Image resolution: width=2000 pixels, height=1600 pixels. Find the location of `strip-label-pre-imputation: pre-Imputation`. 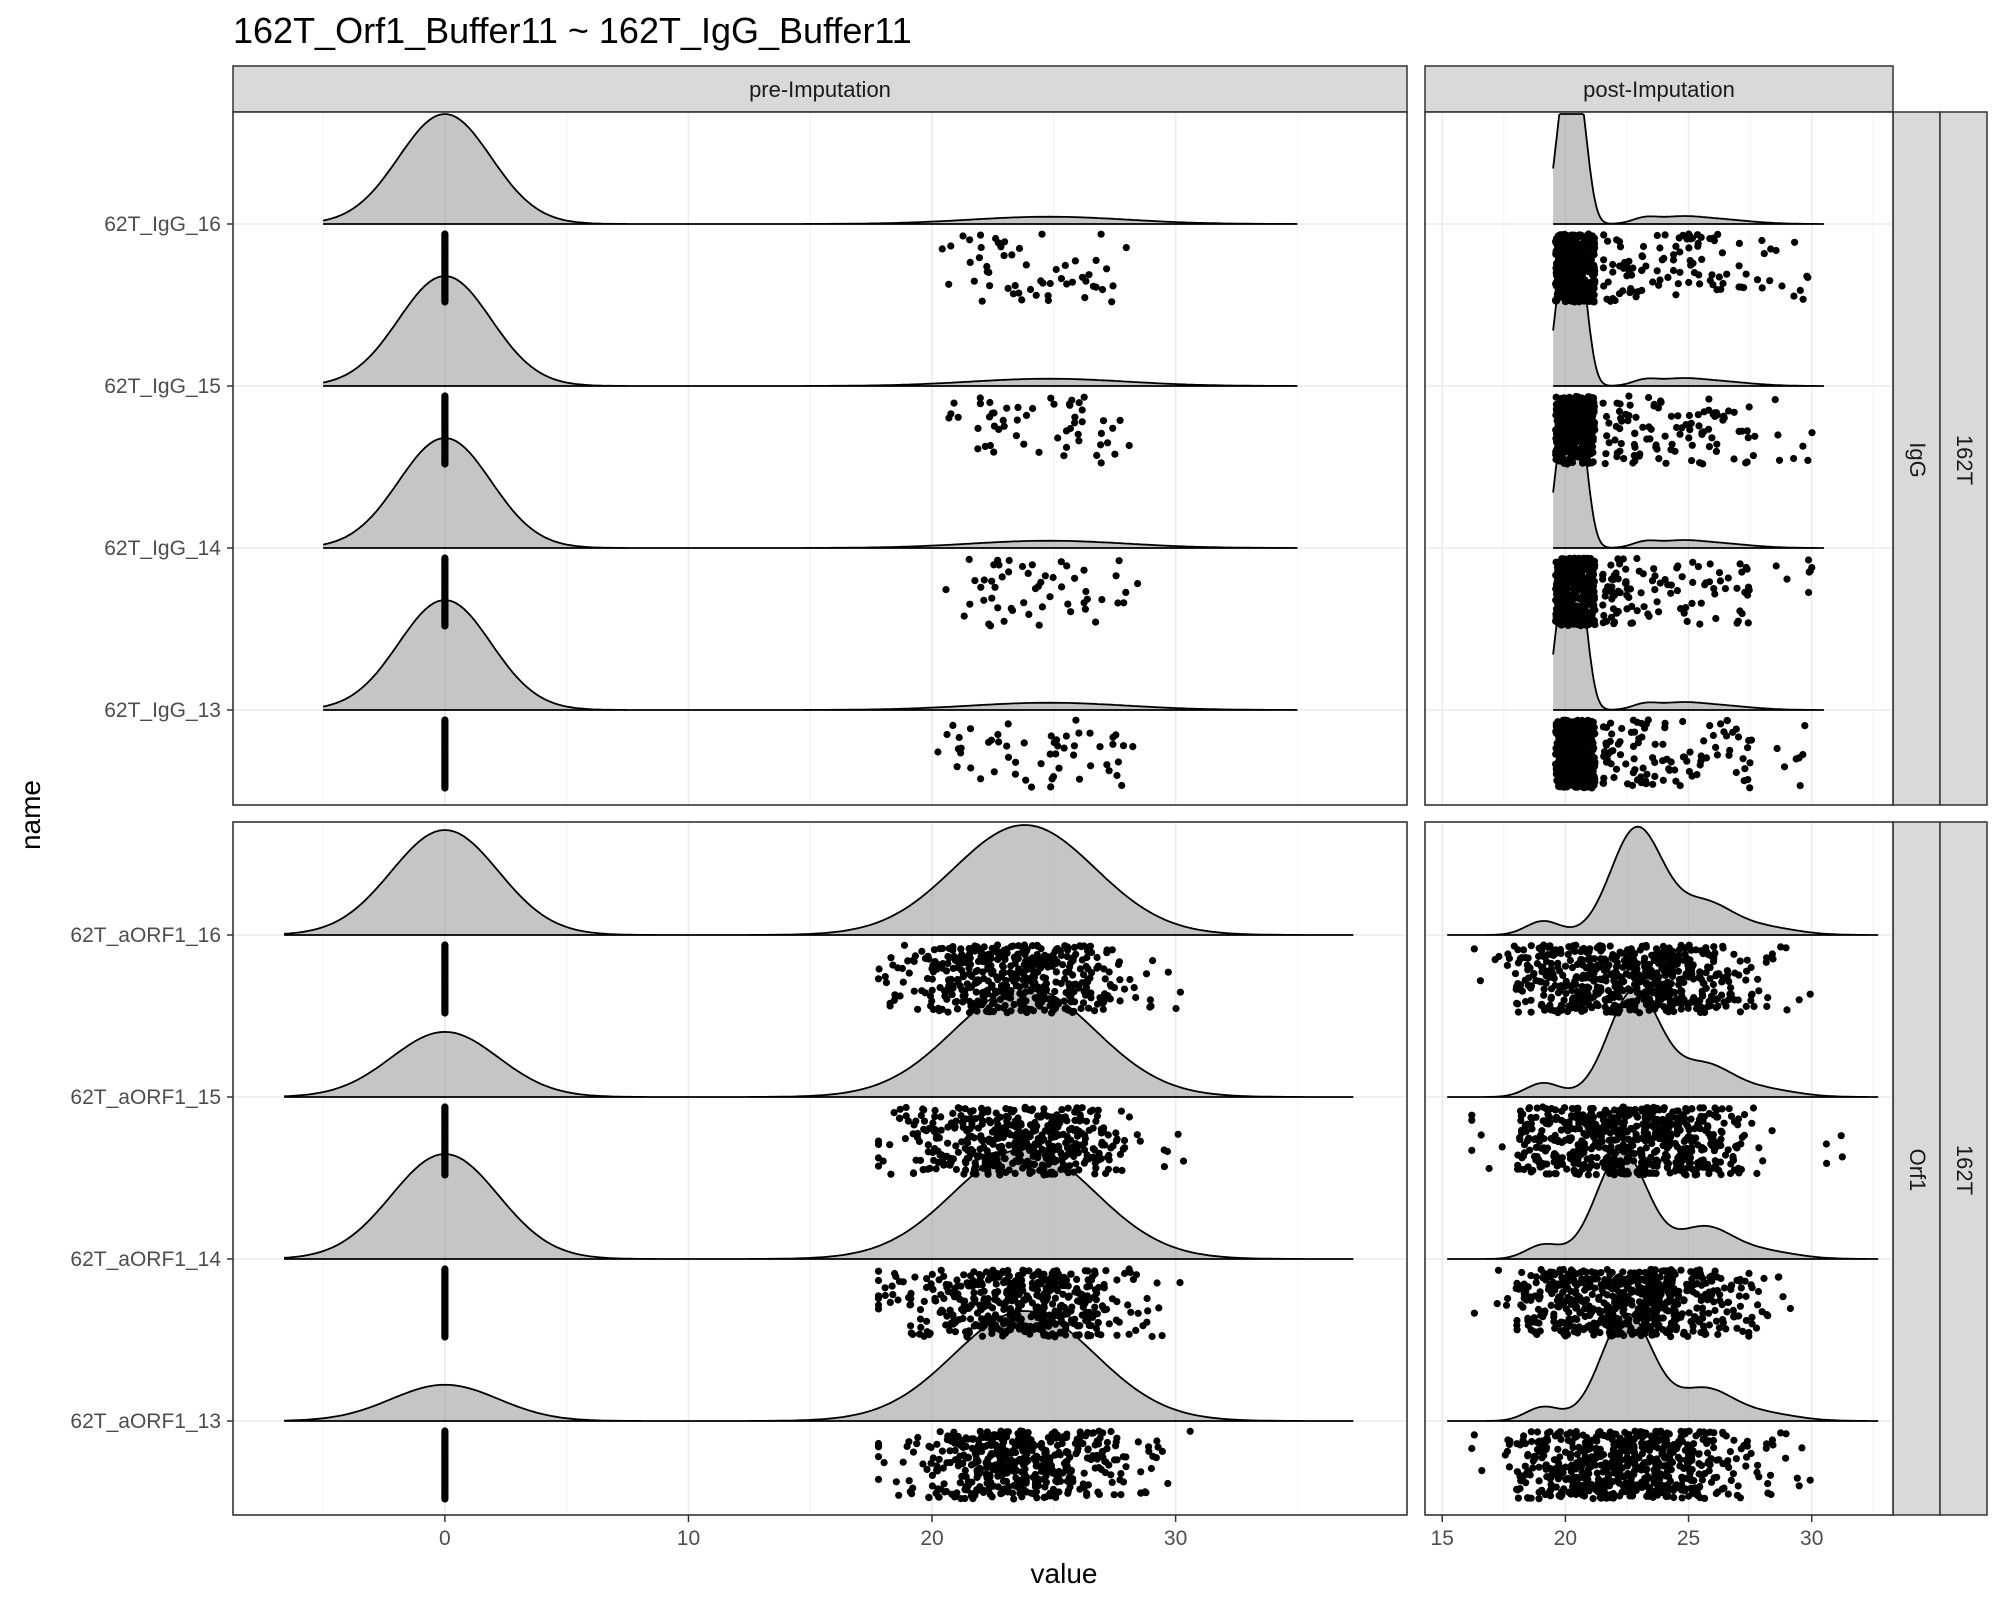

strip-label-pre-imputation: pre-Imputation is located at coordinates (820, 89).